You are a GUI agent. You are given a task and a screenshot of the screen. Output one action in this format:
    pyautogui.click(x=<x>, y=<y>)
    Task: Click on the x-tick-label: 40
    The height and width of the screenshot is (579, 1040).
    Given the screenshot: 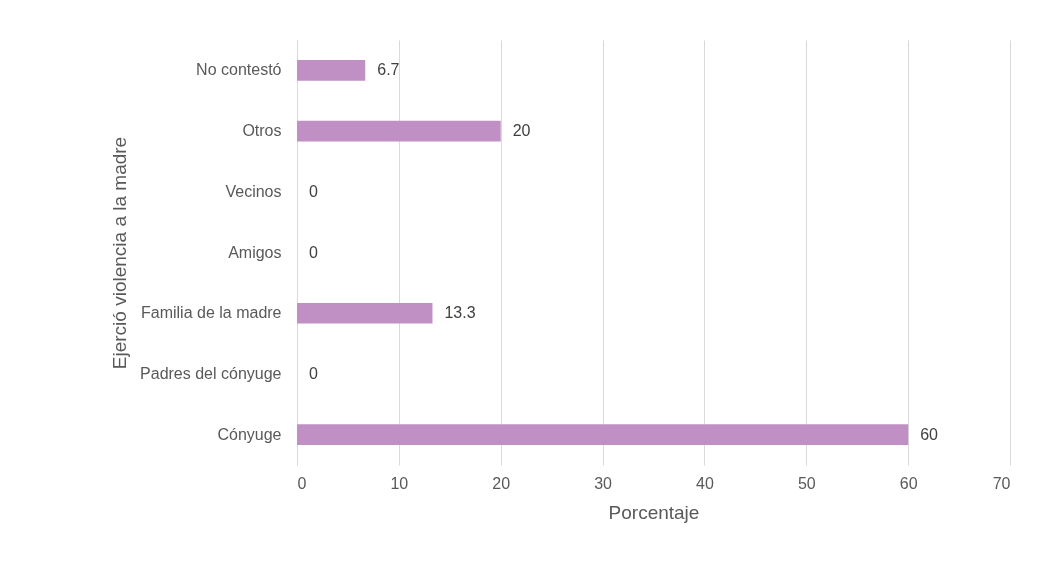 What is the action you would take?
    pyautogui.click(x=705, y=483)
    